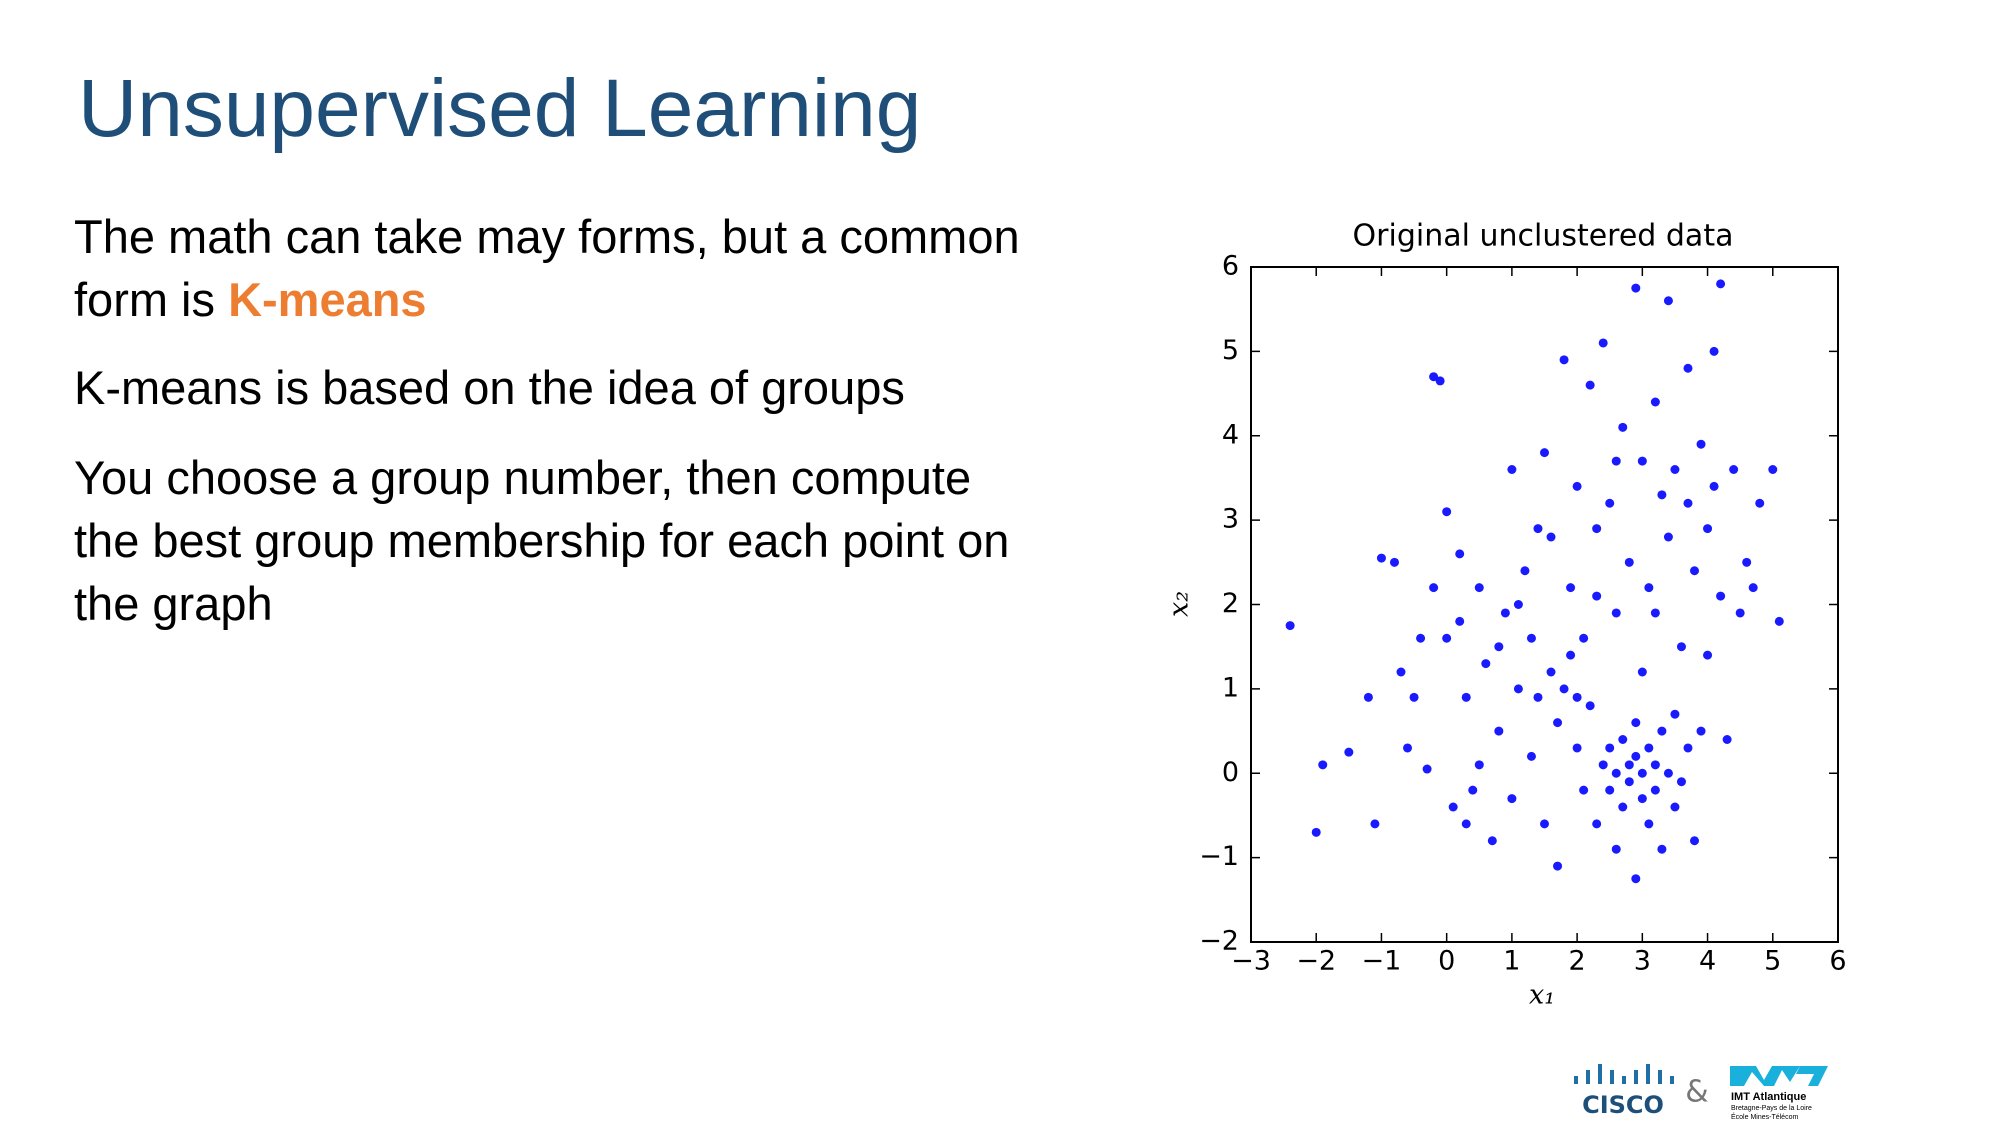 This screenshot has width=2000, height=1125. Describe the element at coordinates (500, 108) in the screenshot. I see `slide-title: Unsupervised Learning` at that location.